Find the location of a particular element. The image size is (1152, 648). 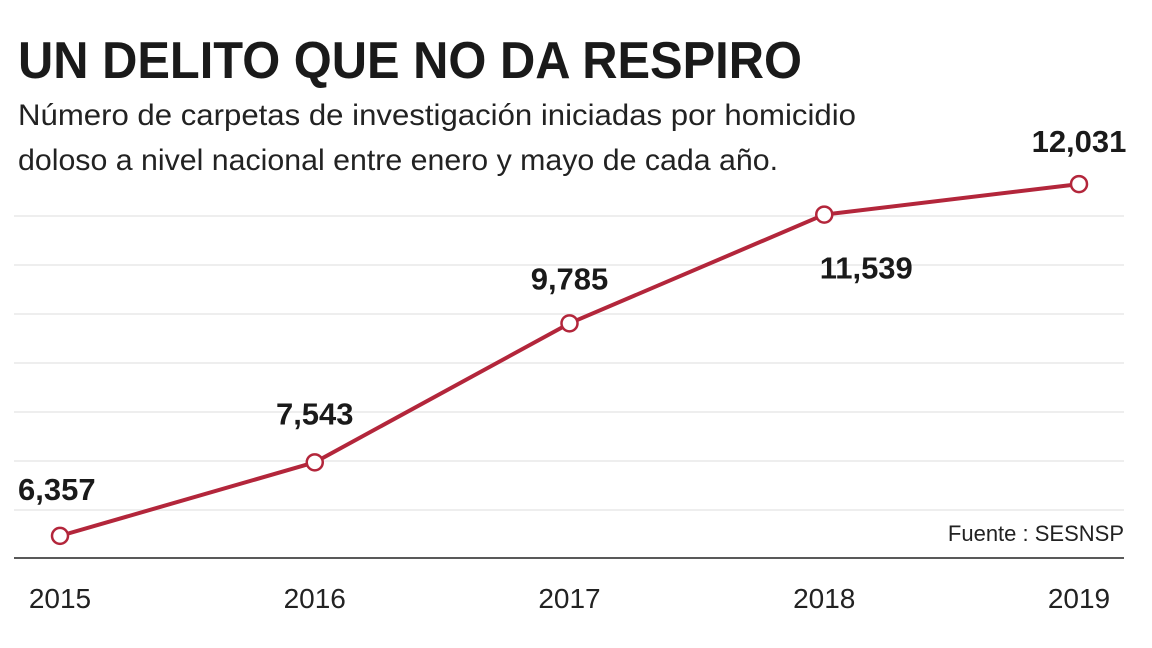

data-point-2016 is located at coordinates (314, 462).